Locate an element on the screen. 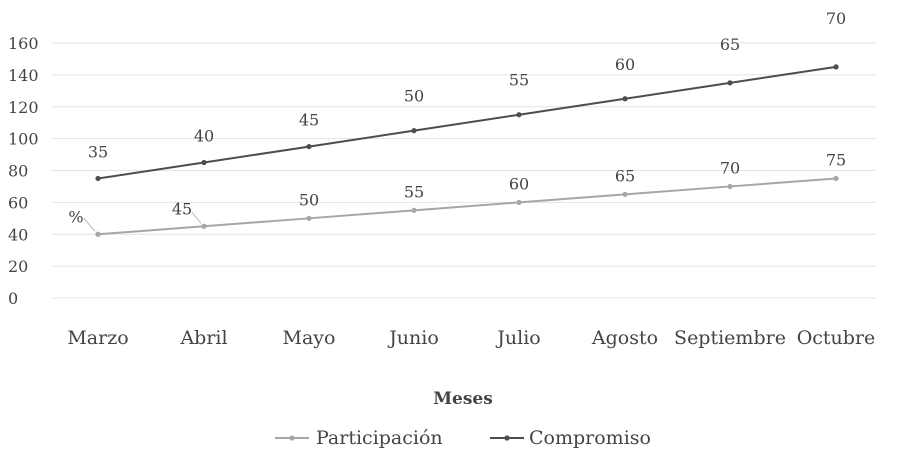  y-tick-label: 20 is located at coordinates (18, 266).